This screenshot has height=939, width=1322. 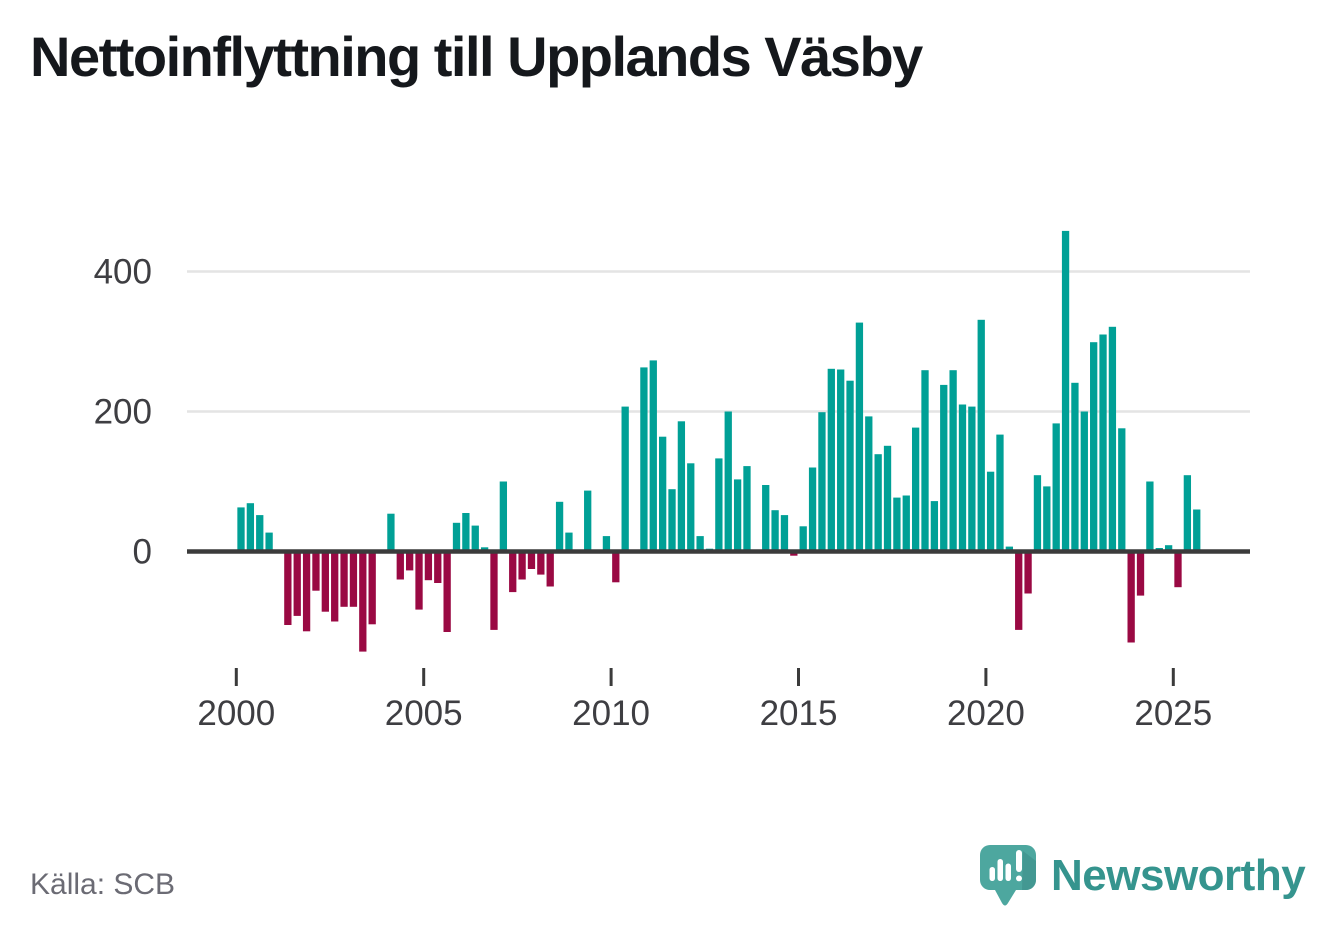 I want to click on bar-2015q1, so click(x=803, y=539).